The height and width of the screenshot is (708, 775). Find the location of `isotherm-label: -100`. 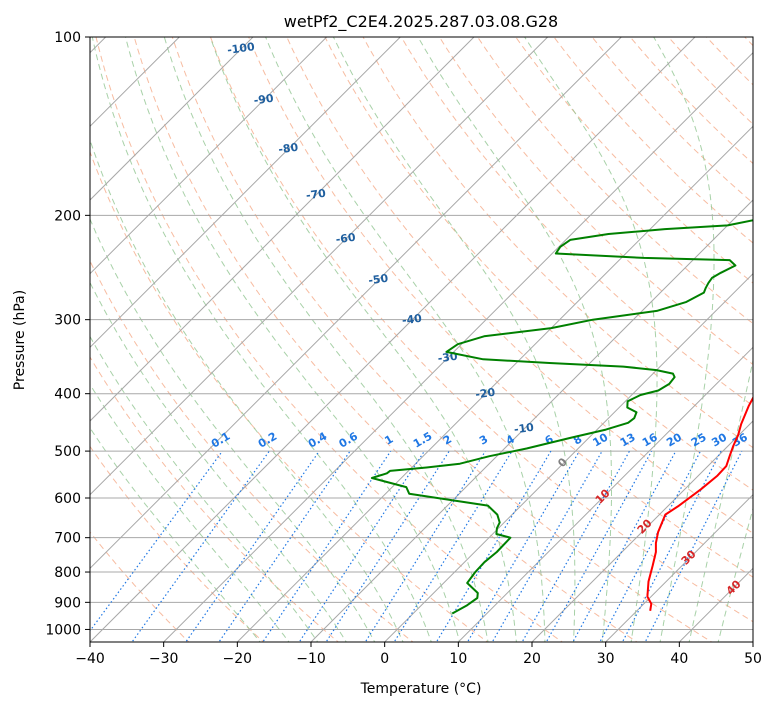

isotherm-label: -100 is located at coordinates (240, 48).